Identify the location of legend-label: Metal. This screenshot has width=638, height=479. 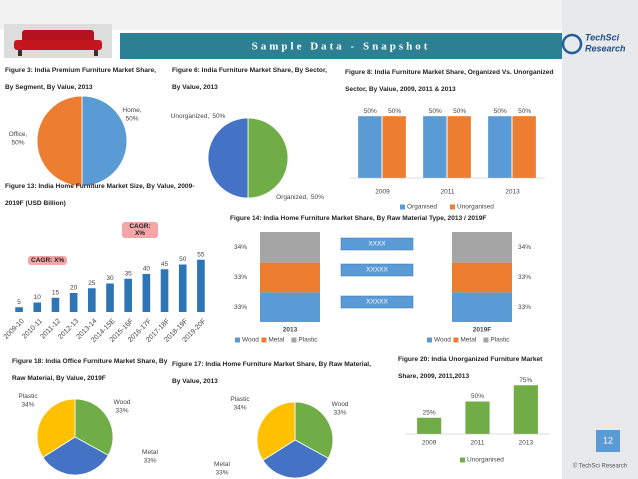
(468, 340).